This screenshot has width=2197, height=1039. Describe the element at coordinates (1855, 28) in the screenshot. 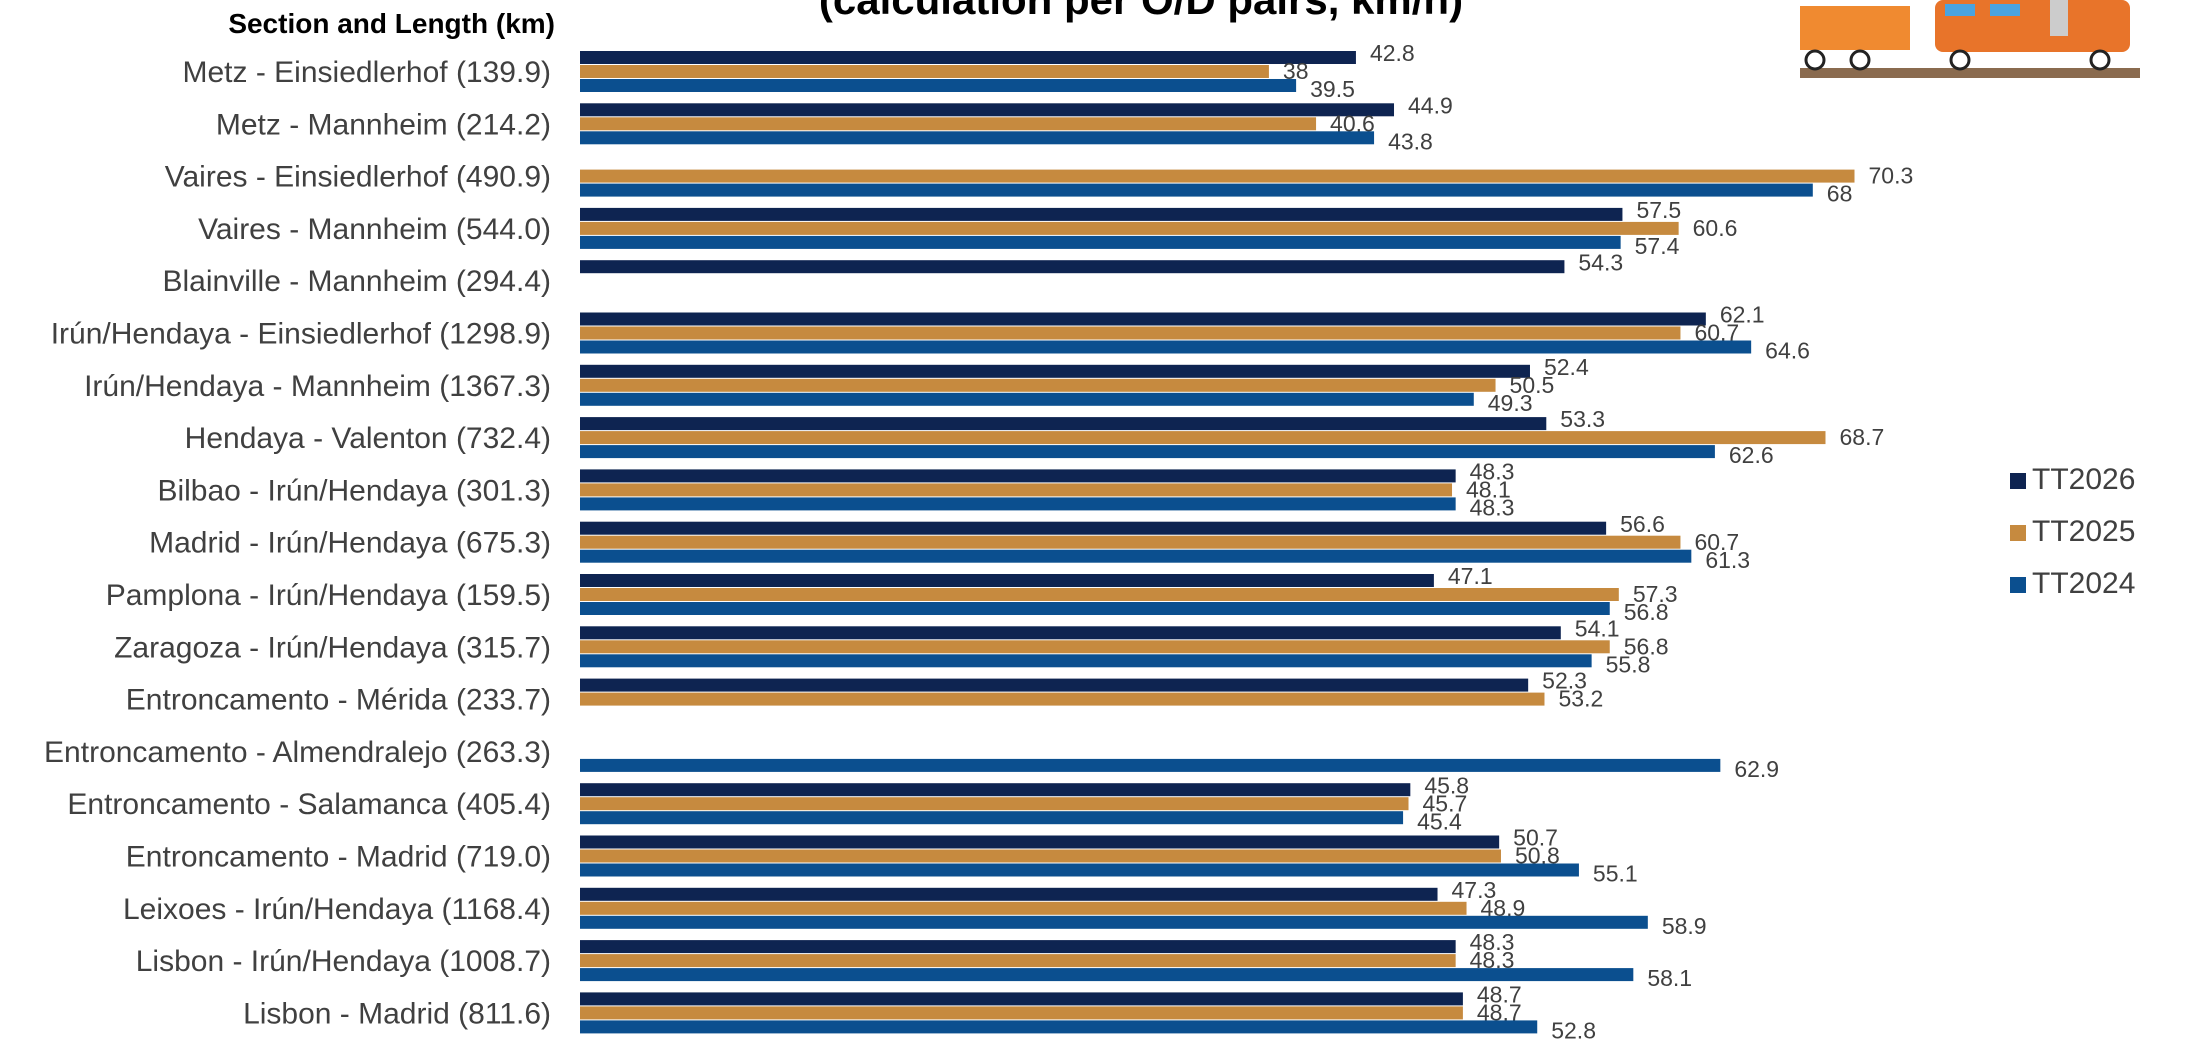

I see `wagon` at that location.